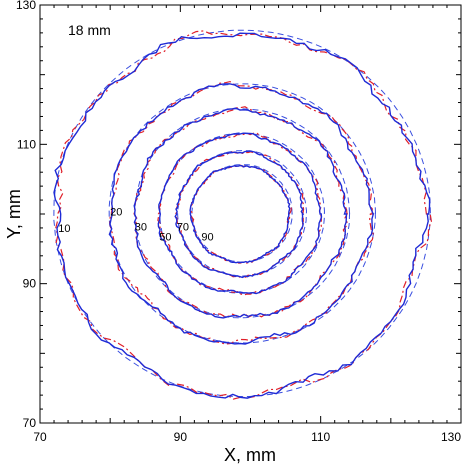  Describe the element at coordinates (207, 237) in the screenshot. I see `contour-label-90: 90` at that location.